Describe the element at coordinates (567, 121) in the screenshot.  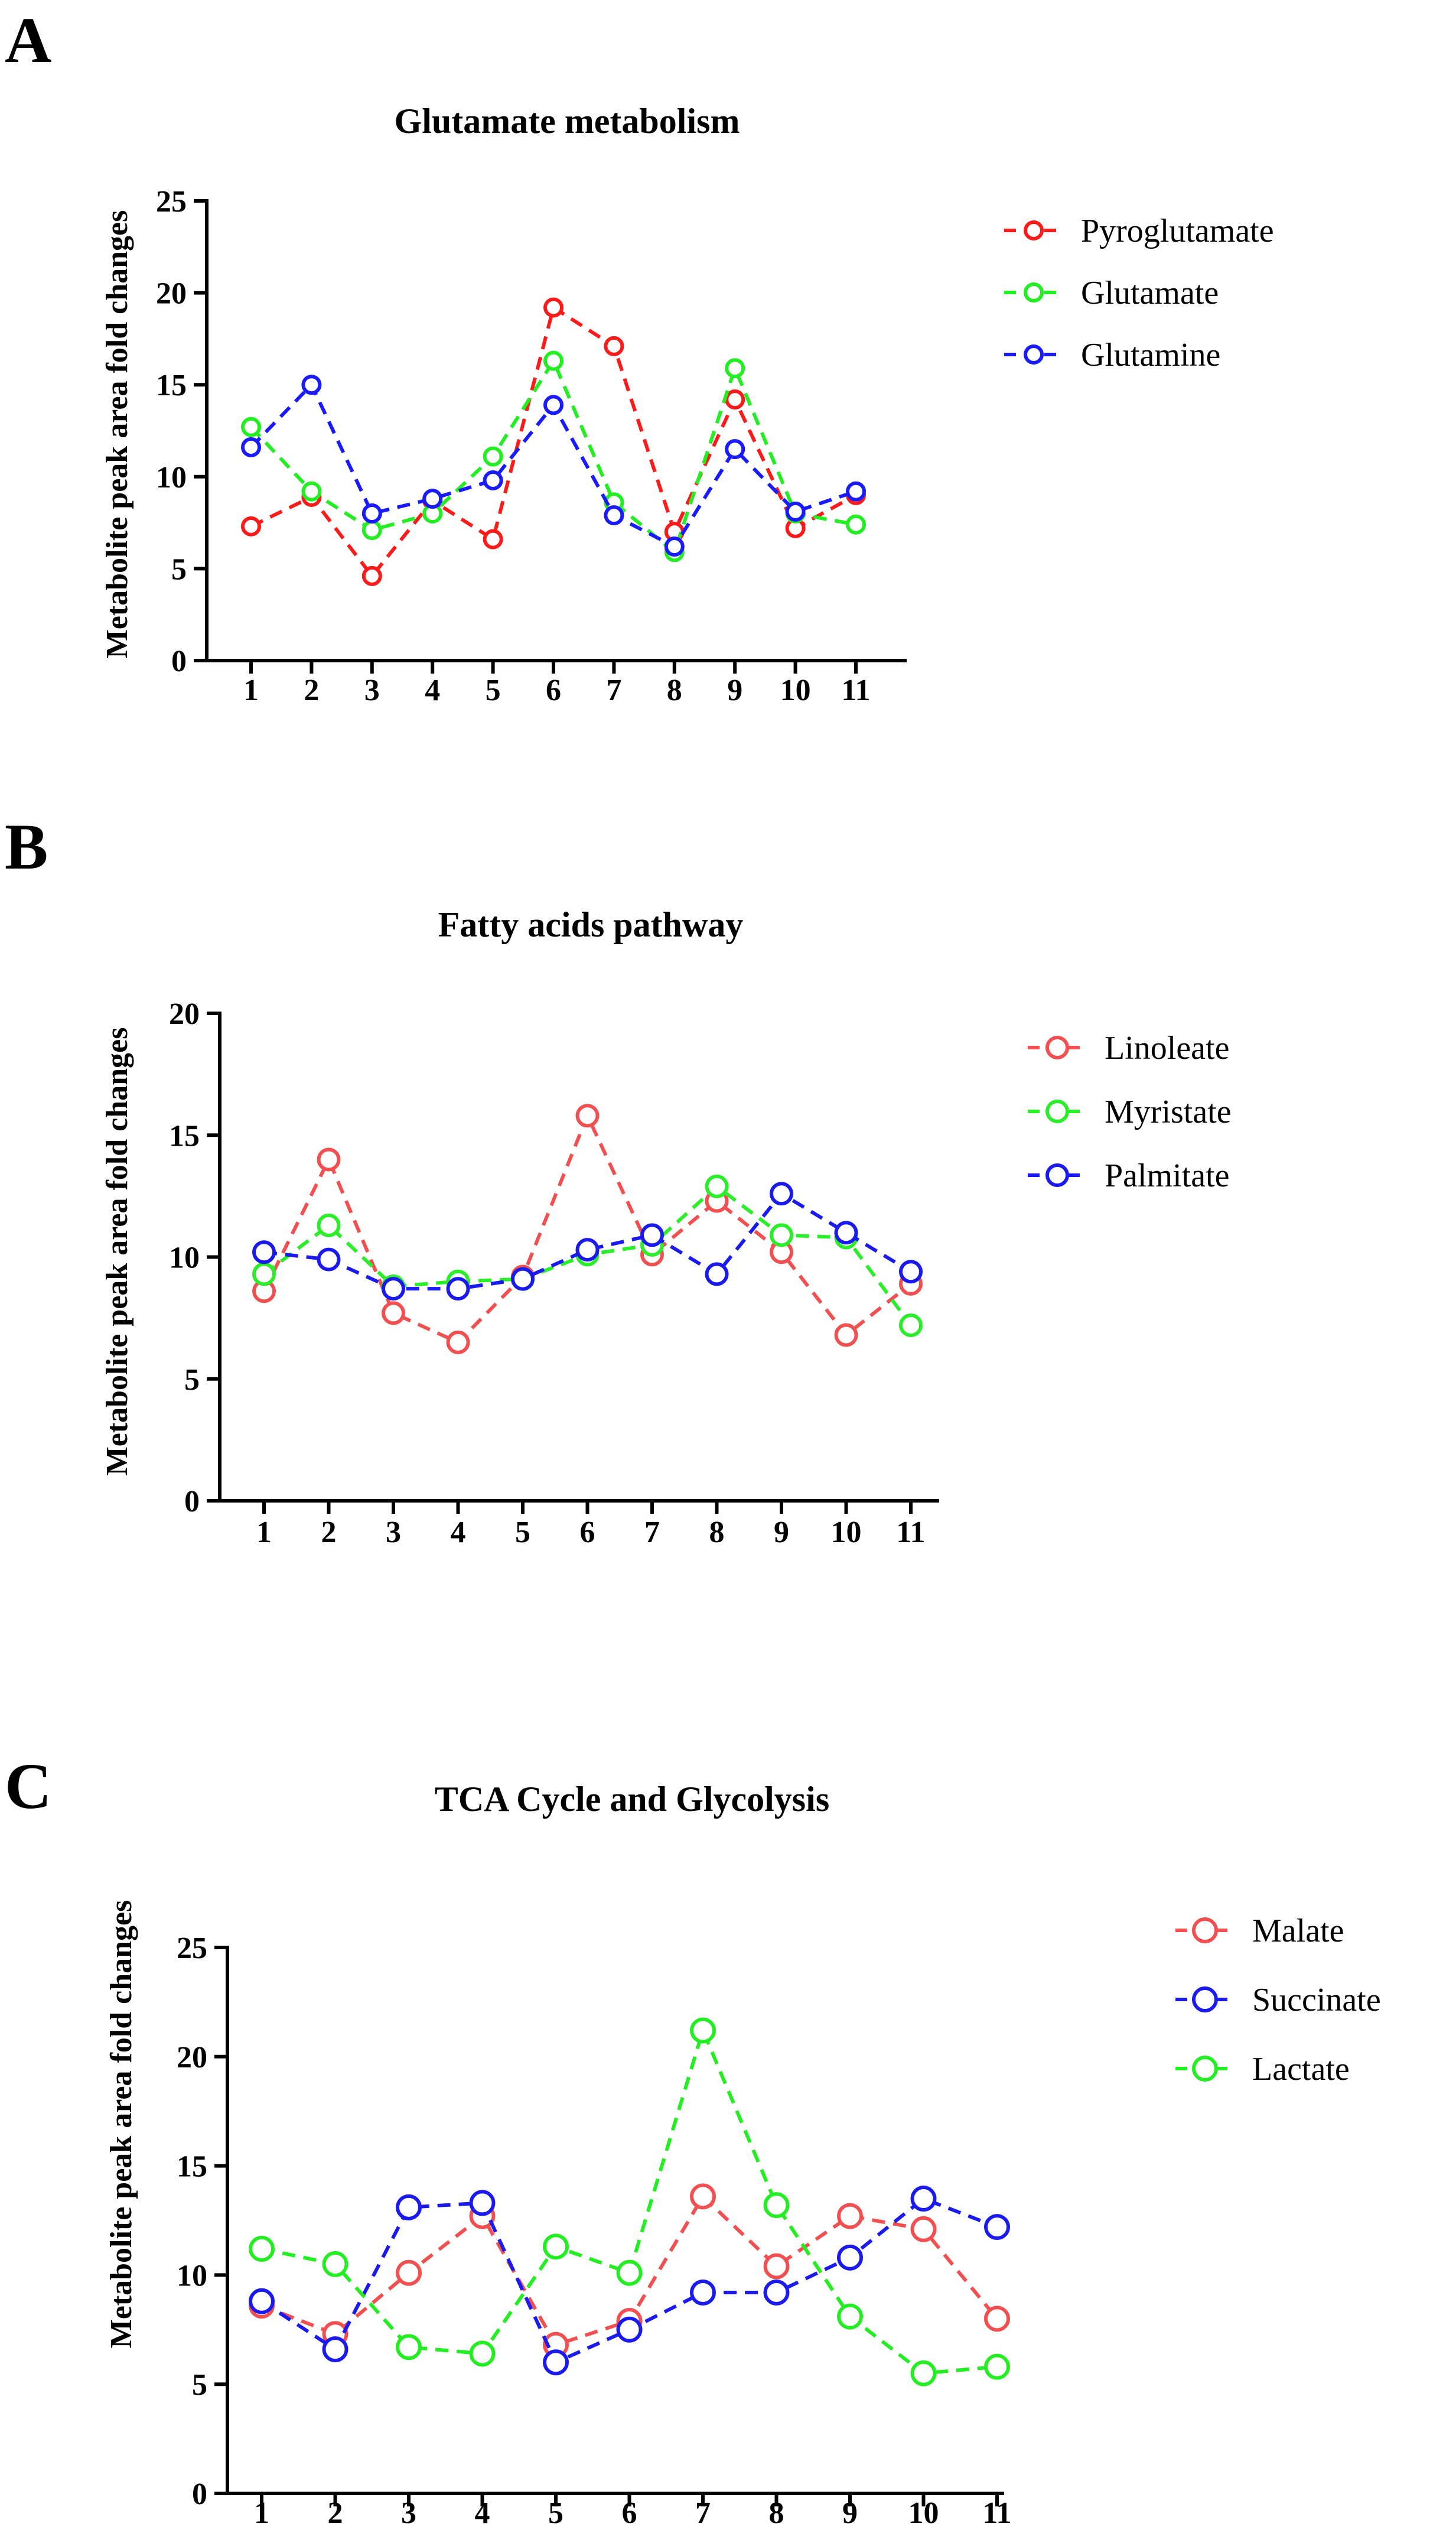
I see `chart-title-a: Glutamate metabolism` at that location.